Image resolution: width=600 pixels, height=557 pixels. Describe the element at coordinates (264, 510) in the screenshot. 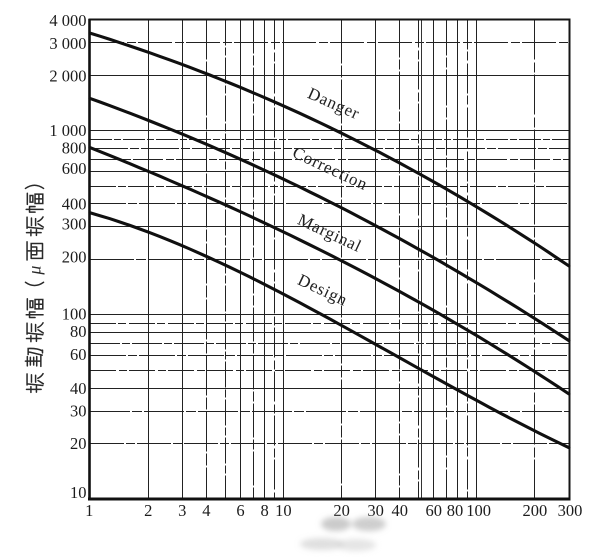

I see `svg-text: 8` at that location.